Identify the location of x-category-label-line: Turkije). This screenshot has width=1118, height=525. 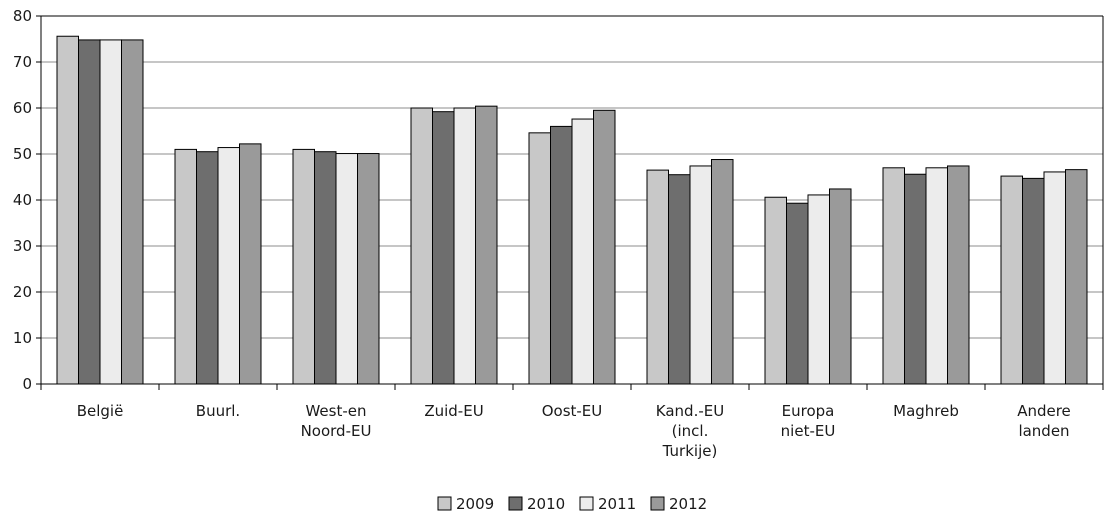
(690, 451).